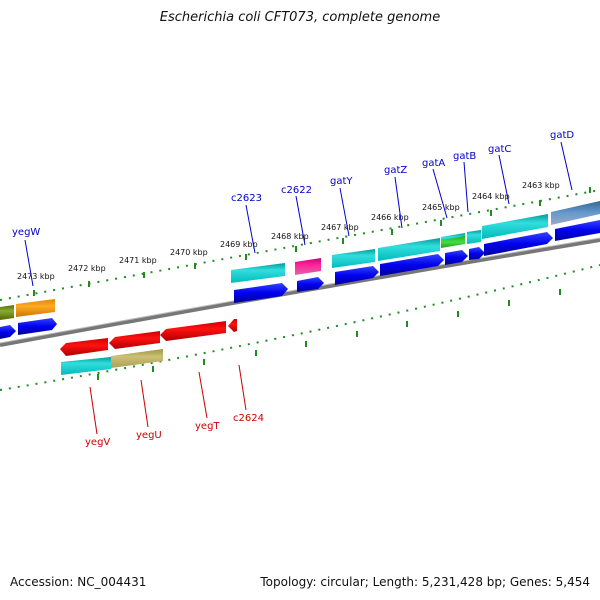  What do you see at coordinates (491, 196) in the screenshot?
I see `kbp-label: 2464 kbp` at bounding box center [491, 196].